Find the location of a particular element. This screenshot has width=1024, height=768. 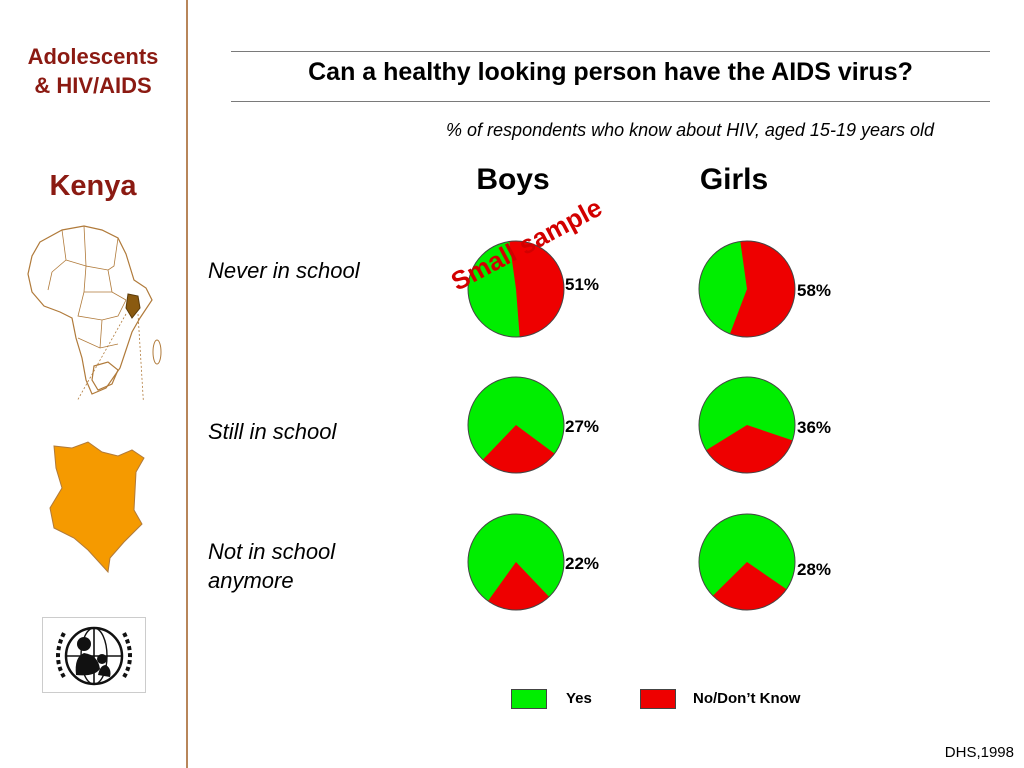

pie-boys-not-in-school-anymore: 22% is located at coordinates (533, 562).